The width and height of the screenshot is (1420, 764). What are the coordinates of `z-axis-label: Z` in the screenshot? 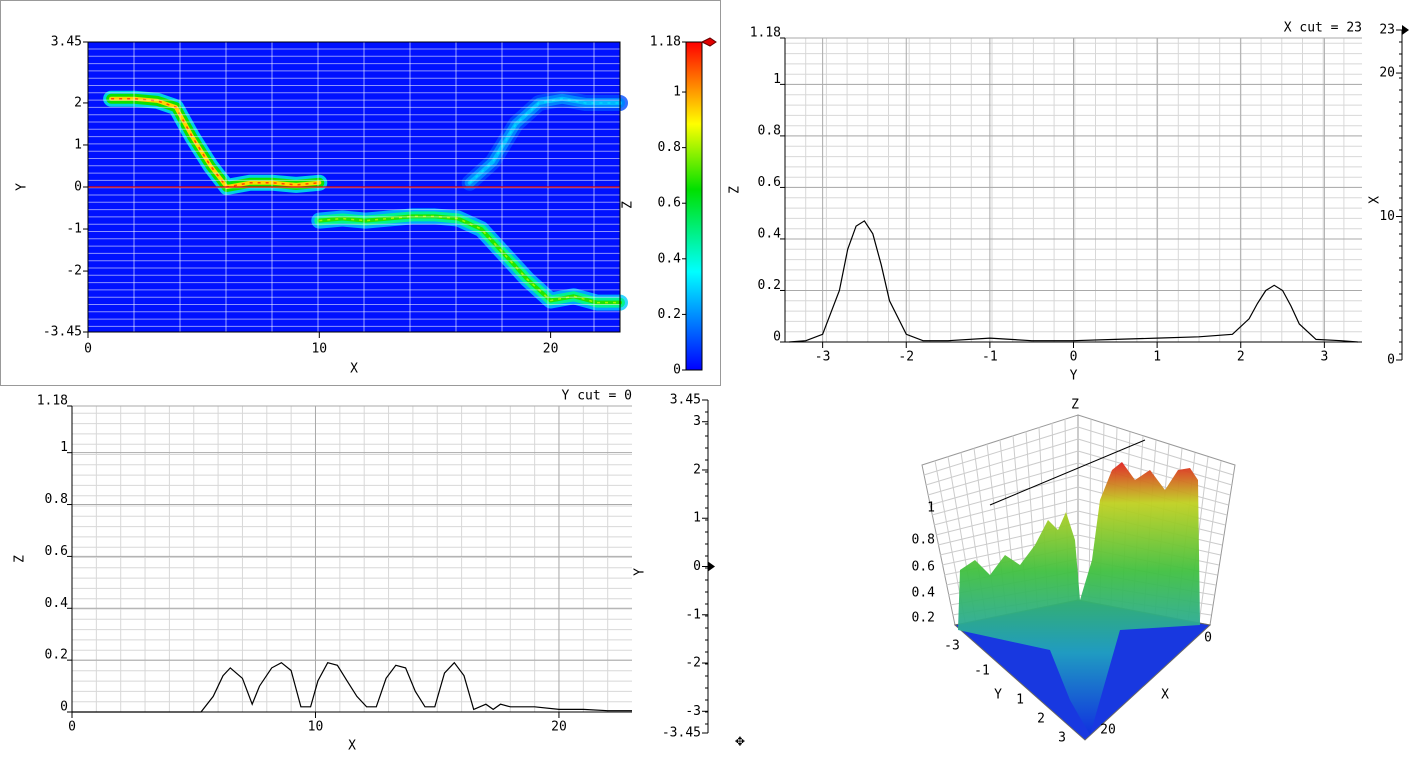 It's located at (1075, 405).